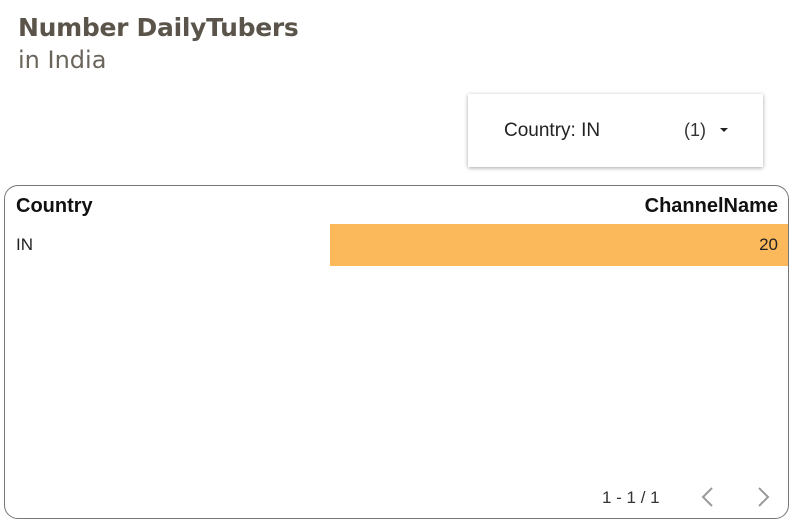  I want to click on column-header-channelname: ChannelName, so click(711, 206).